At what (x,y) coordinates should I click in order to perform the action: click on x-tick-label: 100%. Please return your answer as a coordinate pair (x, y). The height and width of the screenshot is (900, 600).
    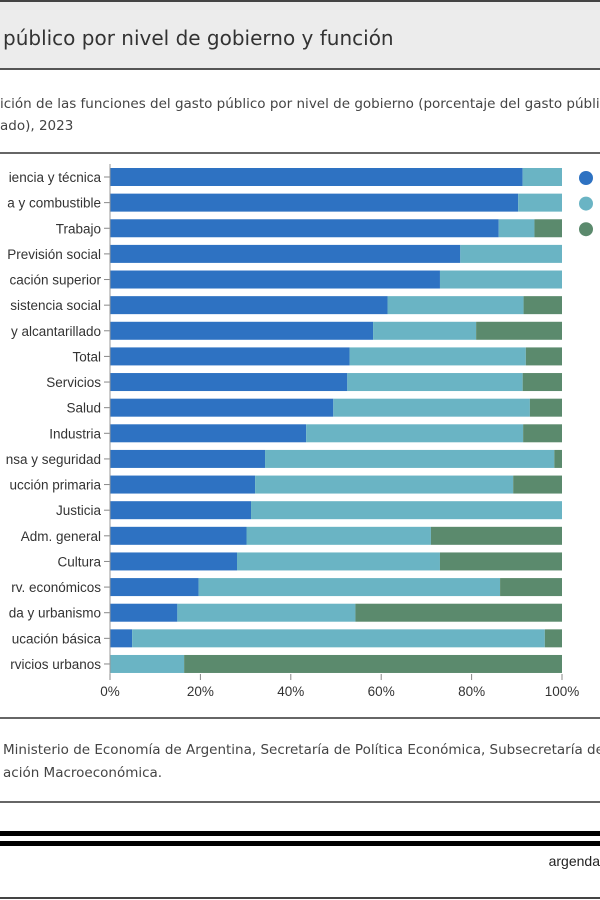
    Looking at the image, I should click on (562, 691).